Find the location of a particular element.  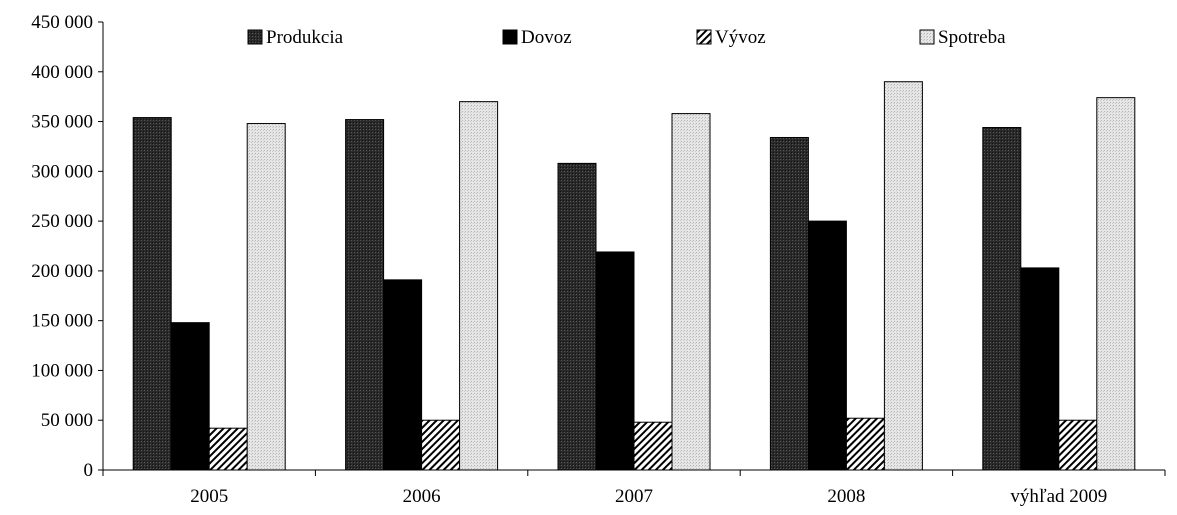

legend-swatch-produkcia is located at coordinates (255, 37).